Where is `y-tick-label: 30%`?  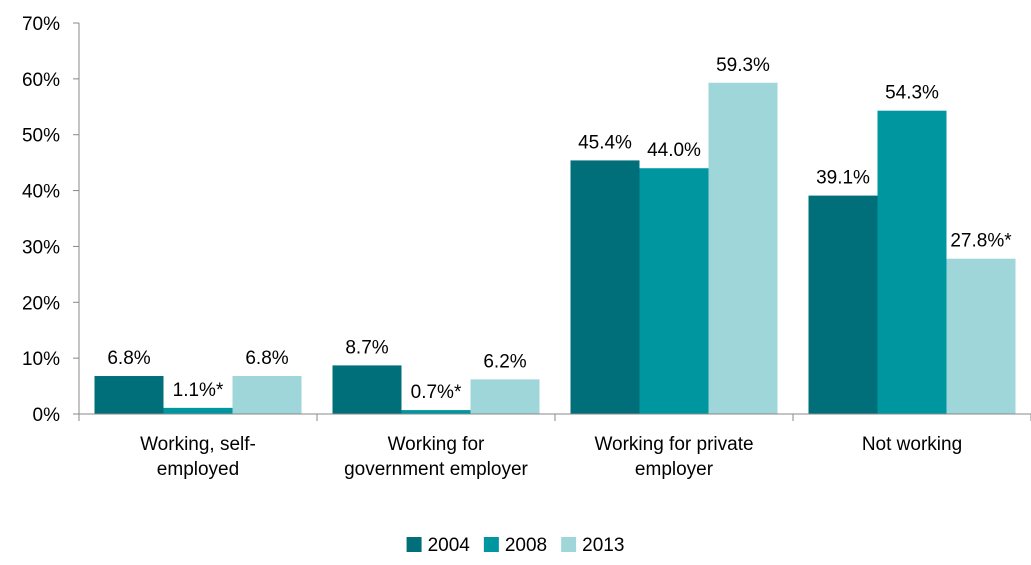
y-tick-label: 30% is located at coordinates (41, 247).